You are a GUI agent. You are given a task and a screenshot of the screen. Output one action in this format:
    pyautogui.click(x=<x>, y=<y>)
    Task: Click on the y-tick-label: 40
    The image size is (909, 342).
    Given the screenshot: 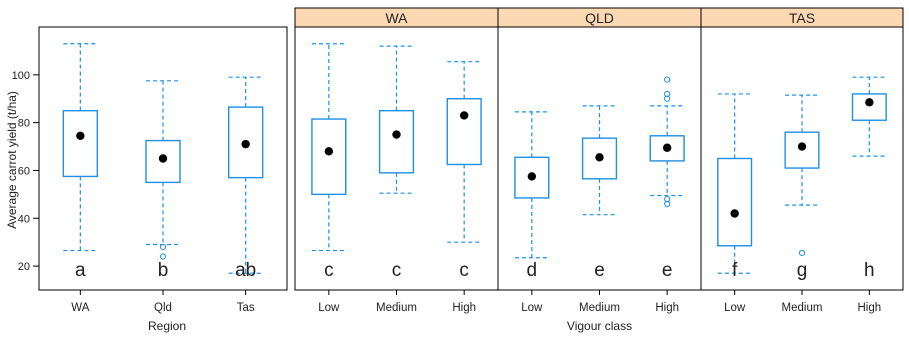 What is the action you would take?
    pyautogui.click(x=24, y=219)
    